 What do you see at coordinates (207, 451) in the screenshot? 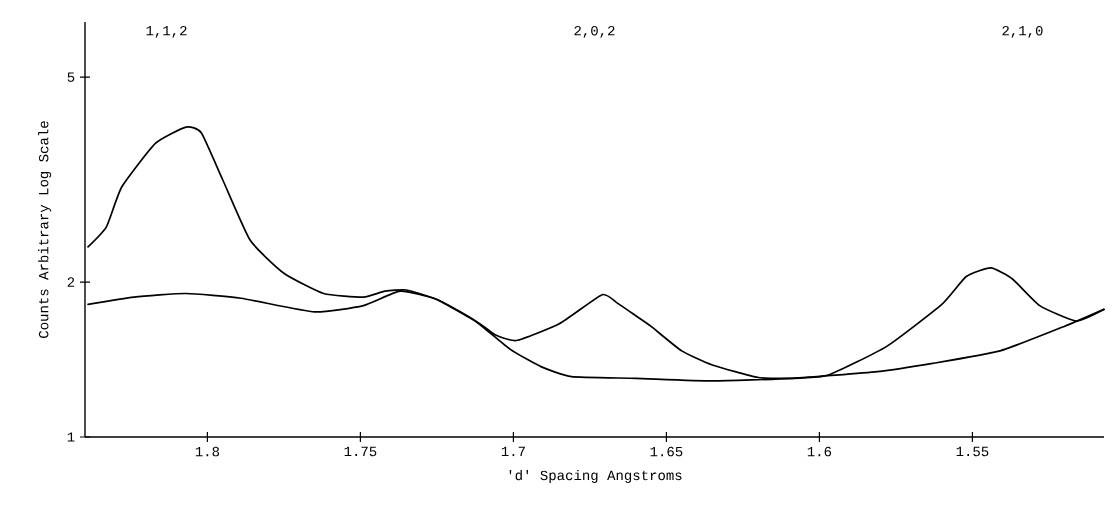
I see `x-tick-label: 1.8` at bounding box center [207, 451].